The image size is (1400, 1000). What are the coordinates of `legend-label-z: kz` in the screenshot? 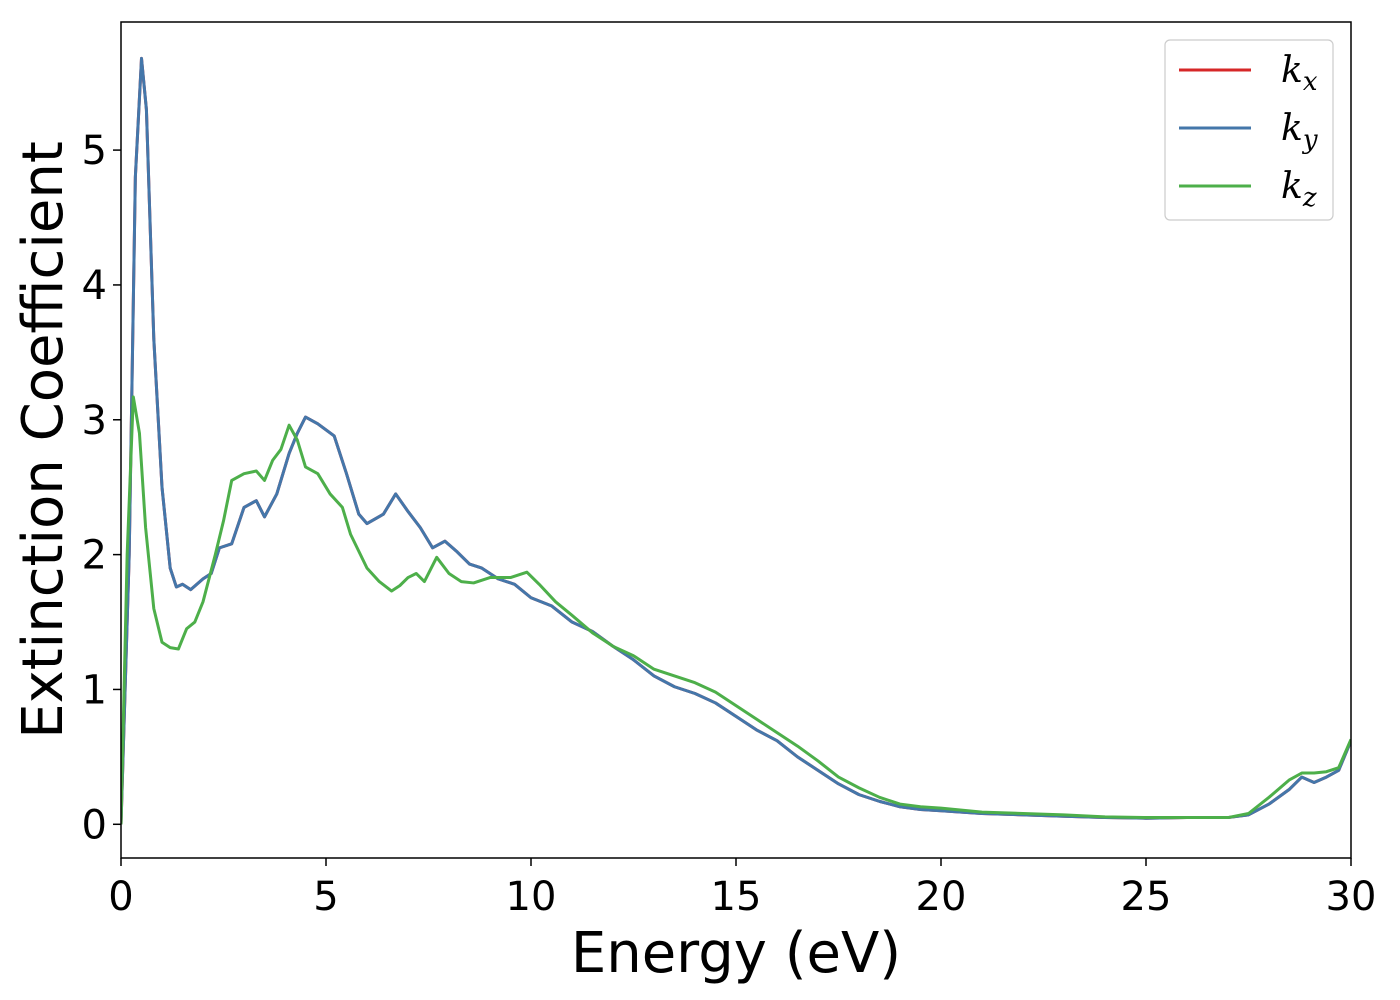 It's located at (1299, 189).